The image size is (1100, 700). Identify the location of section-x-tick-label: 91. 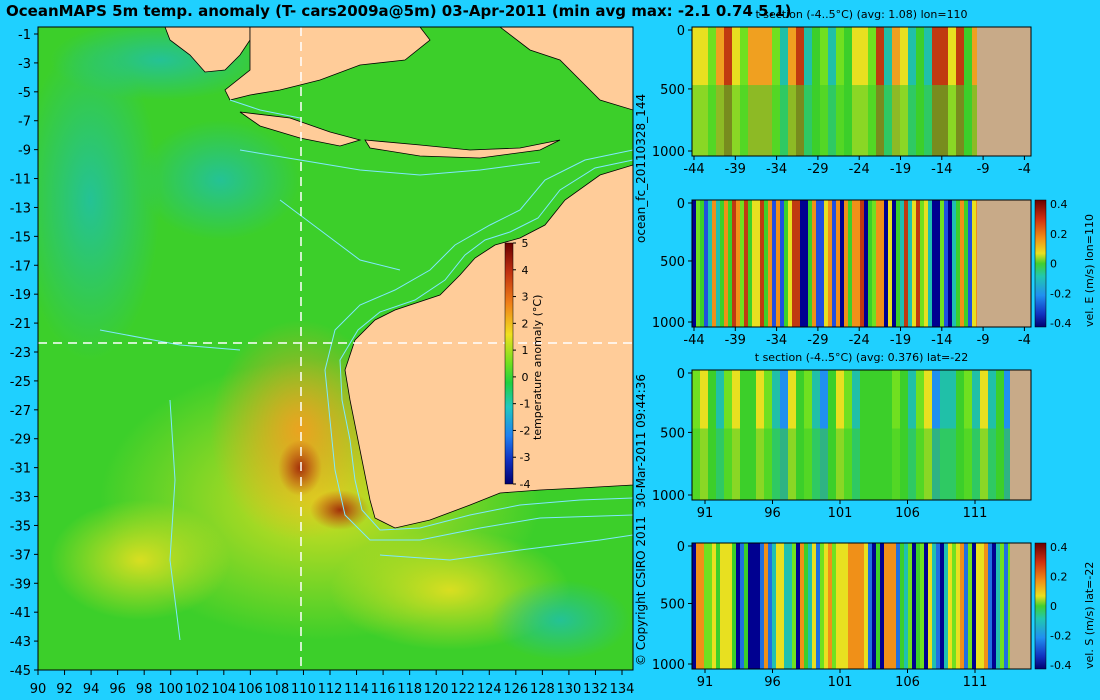
(705, 682).